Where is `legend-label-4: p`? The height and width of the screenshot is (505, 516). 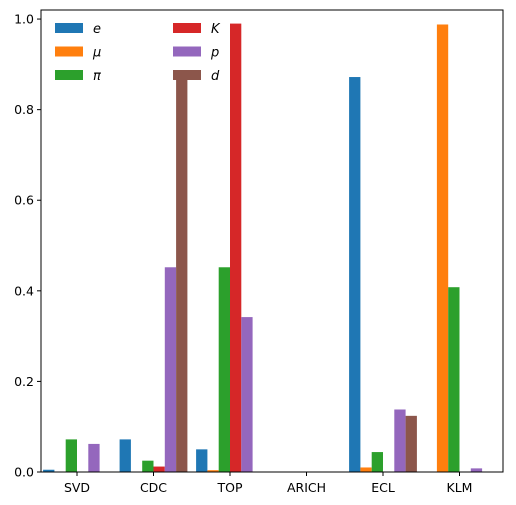
legend-label-4: p is located at coordinates (214, 53).